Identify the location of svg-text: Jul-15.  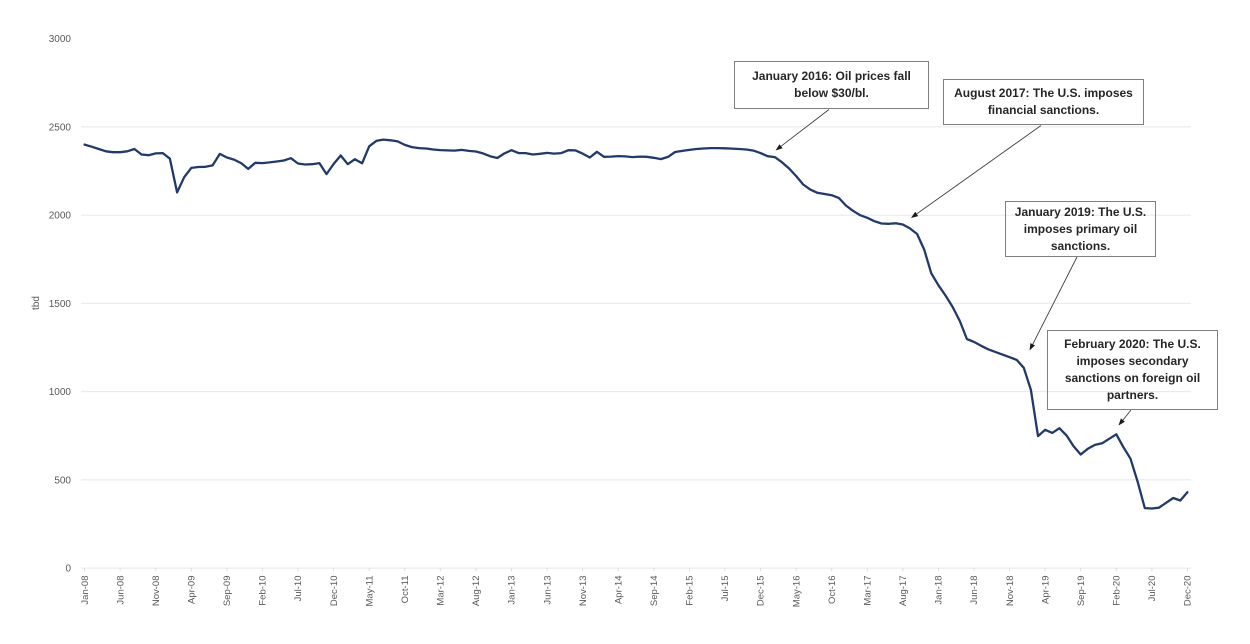
(725, 589).